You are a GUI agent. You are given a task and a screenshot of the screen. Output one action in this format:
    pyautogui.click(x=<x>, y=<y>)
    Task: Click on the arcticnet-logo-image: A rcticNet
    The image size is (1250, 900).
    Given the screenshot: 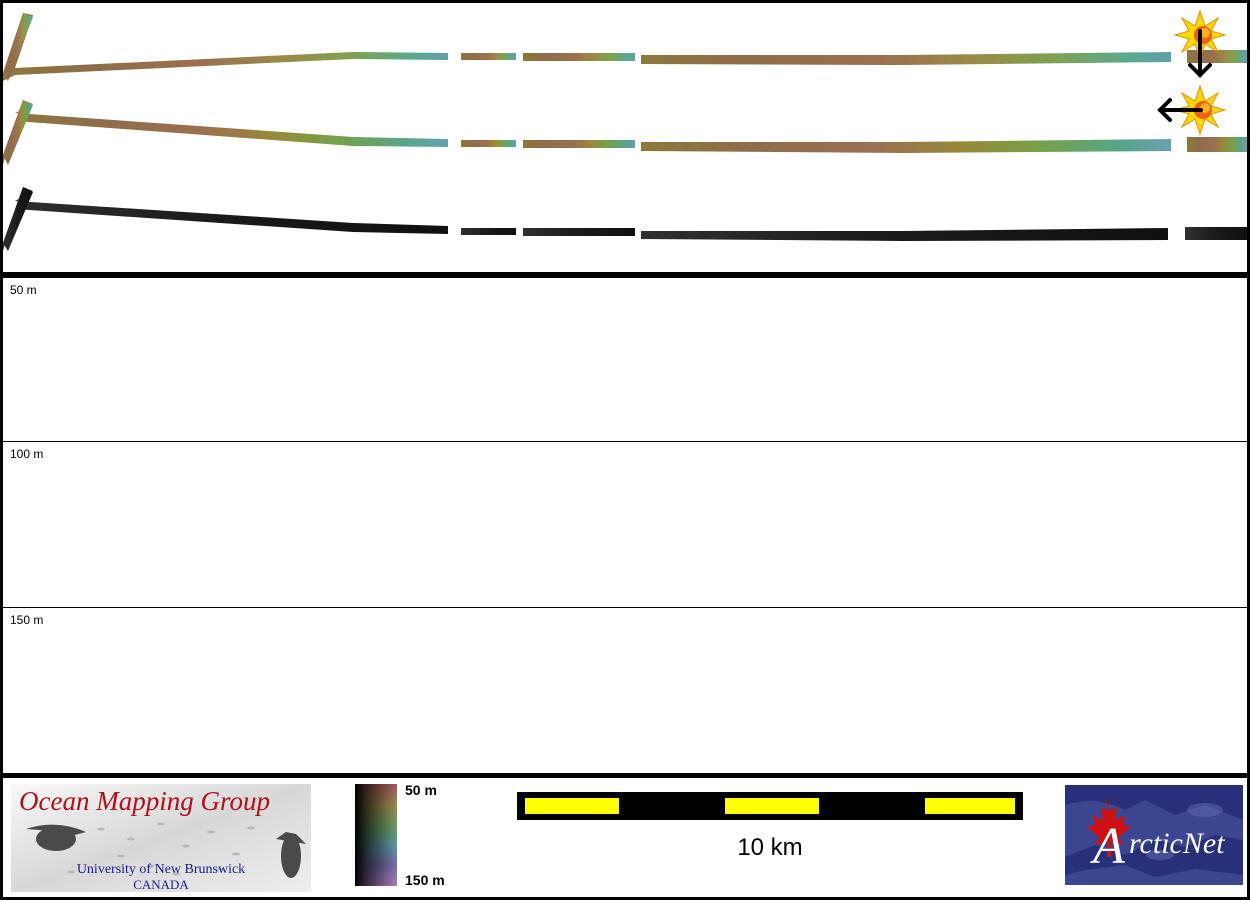 What is the action you would take?
    pyautogui.click(x=1154, y=835)
    